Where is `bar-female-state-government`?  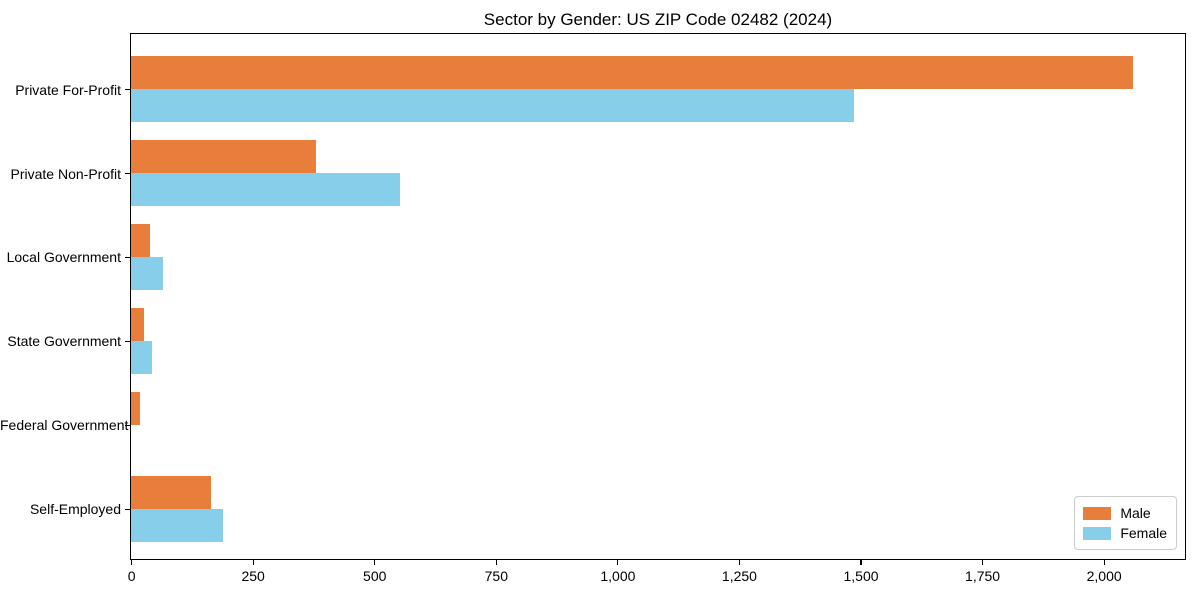 bar-female-state-government is located at coordinates (141, 357).